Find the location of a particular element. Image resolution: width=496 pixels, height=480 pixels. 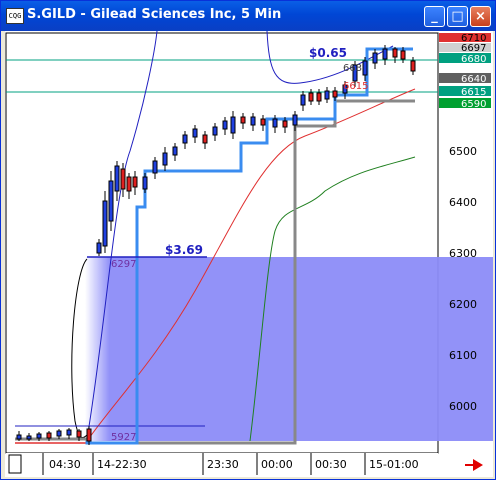

price-tag-6710-bg is located at coordinates (465, 37).